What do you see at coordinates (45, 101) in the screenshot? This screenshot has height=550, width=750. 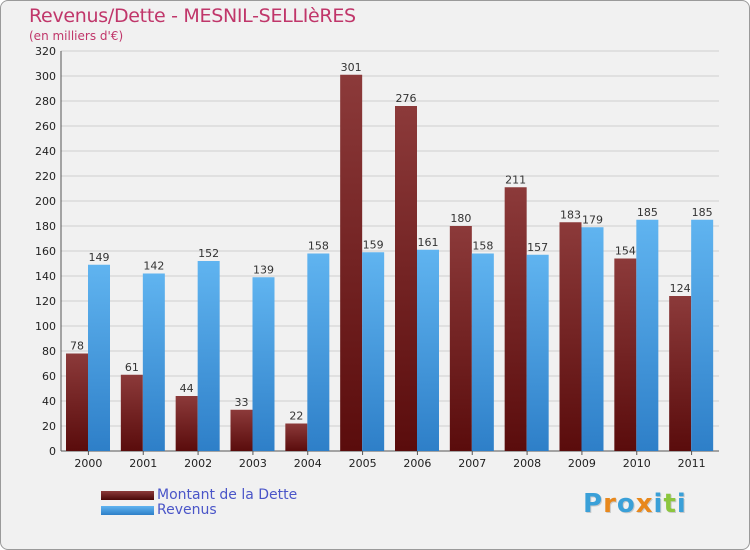 I see `y-tick-label: 280` at bounding box center [45, 101].